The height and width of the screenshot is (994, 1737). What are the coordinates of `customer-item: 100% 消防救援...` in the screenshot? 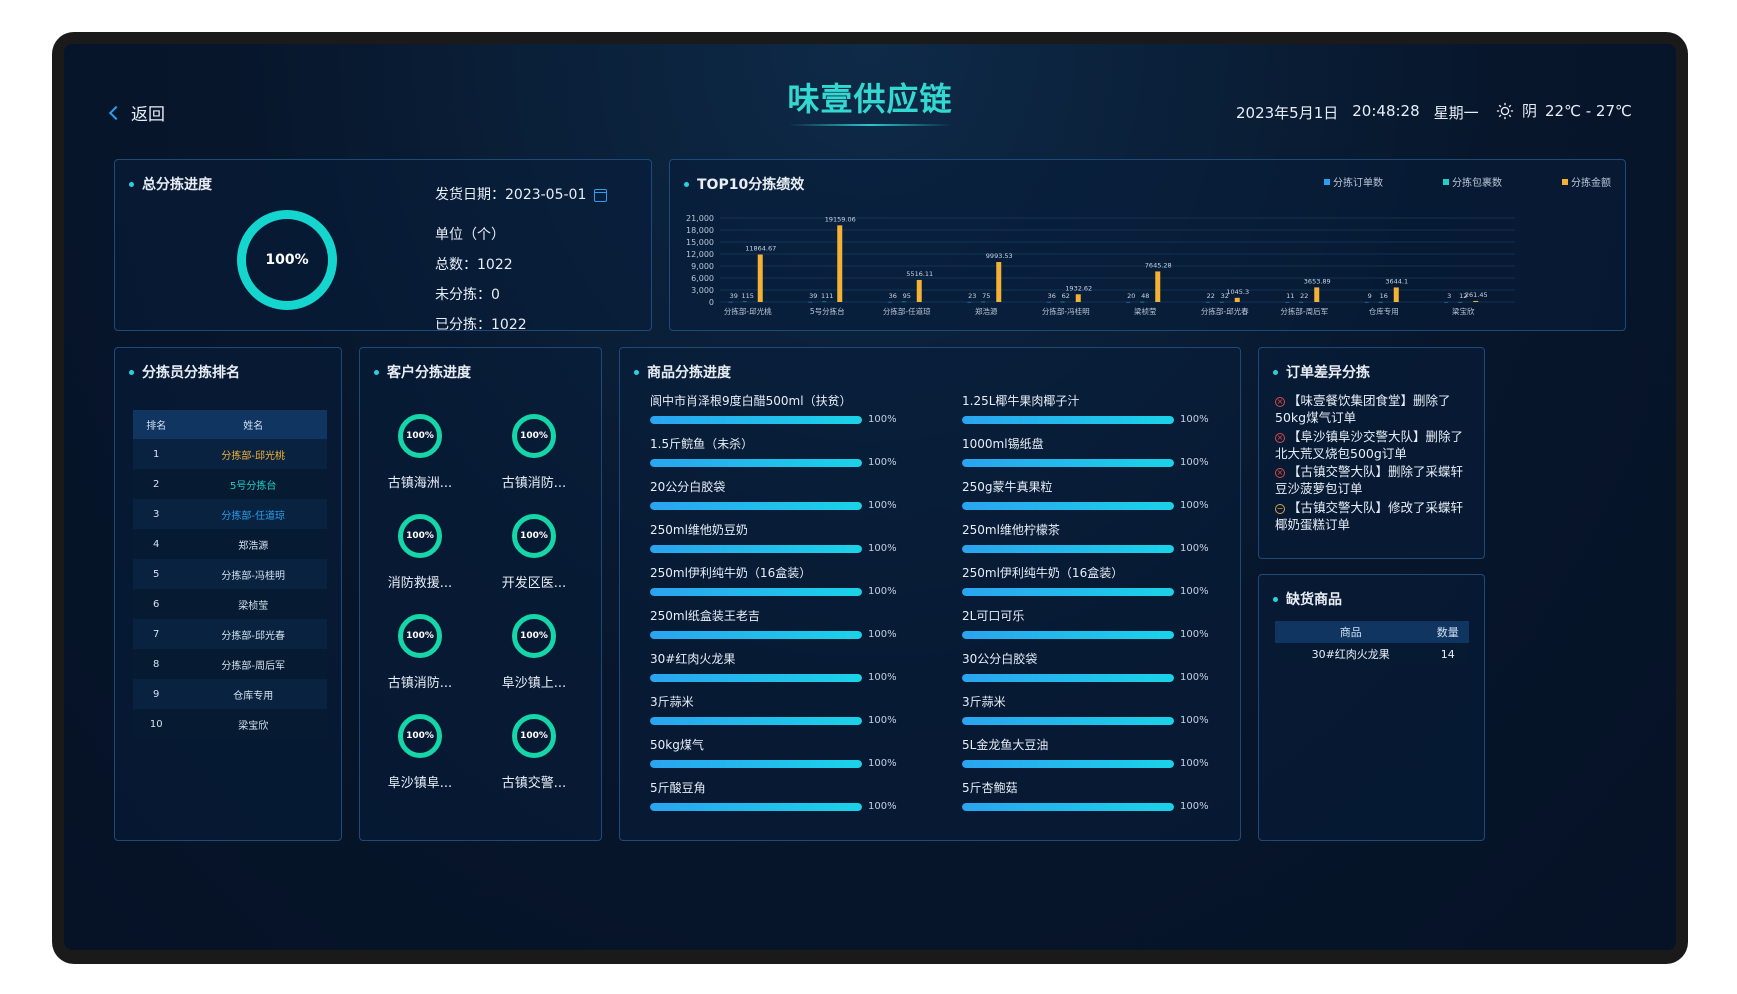 It's located at (420, 552).